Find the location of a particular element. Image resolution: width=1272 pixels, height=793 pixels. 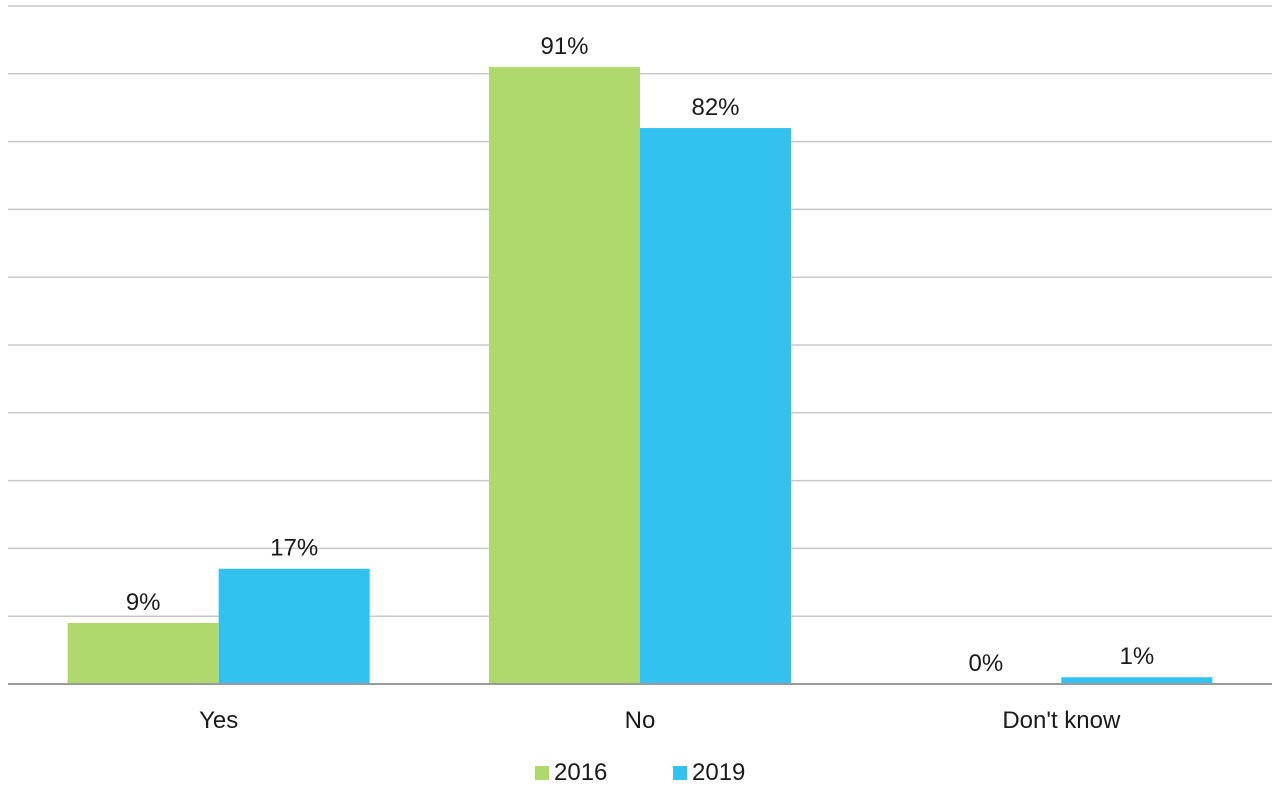

x-tick-label: Don't know is located at coordinates (1061, 720).